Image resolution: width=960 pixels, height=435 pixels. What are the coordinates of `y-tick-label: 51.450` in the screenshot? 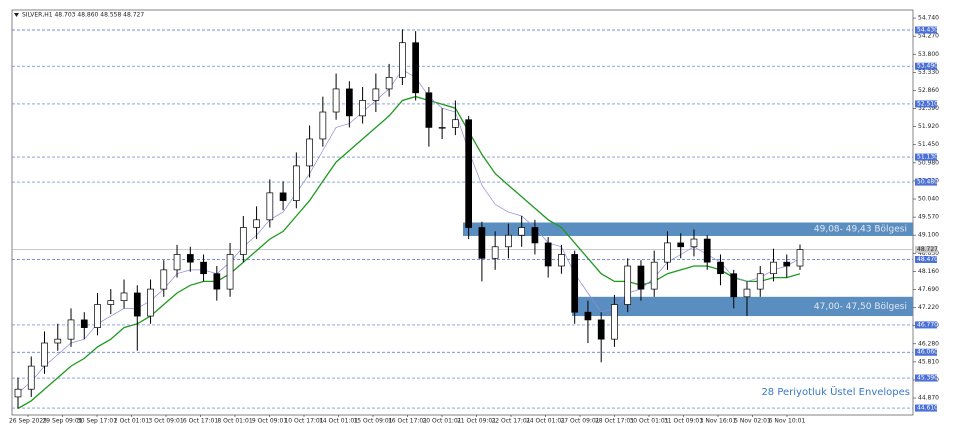 It's located at (928, 144).